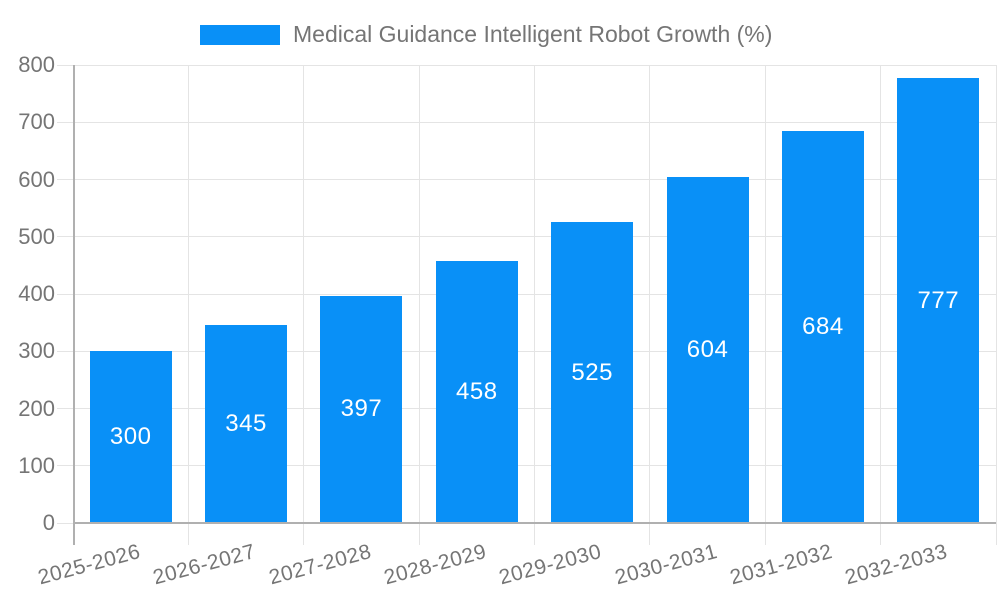 Image resolution: width=1000 pixels, height=600 pixels. Describe the element at coordinates (36, 236) in the screenshot. I see `y-axis-tick-label: 500` at that location.